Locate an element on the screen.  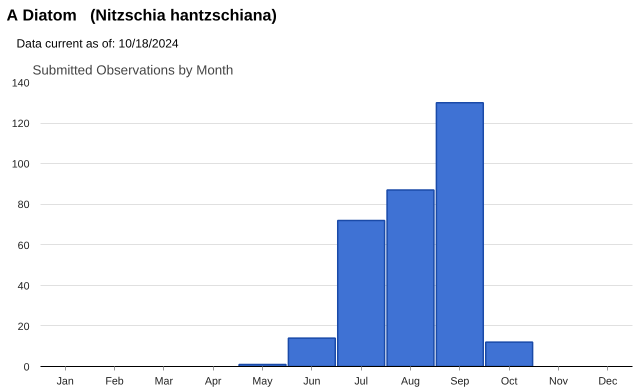
x-tick-label: Dec is located at coordinates (608, 382).